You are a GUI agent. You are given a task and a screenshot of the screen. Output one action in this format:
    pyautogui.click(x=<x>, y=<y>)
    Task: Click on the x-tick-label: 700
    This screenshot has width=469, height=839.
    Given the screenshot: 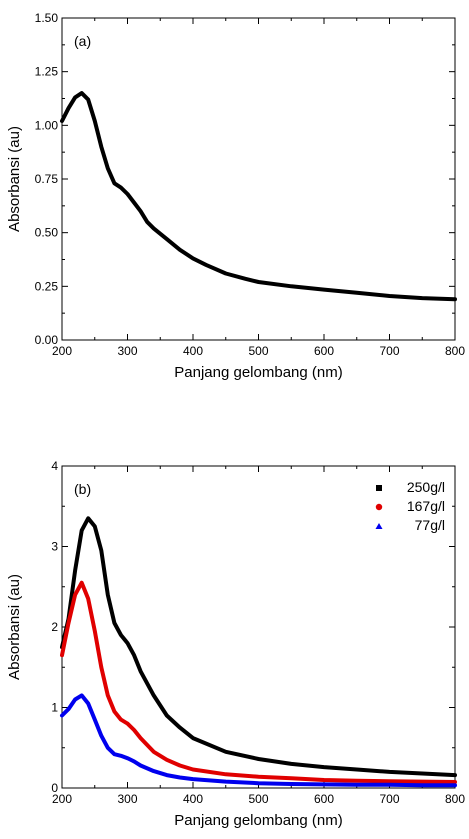 What is the action you would take?
    pyautogui.click(x=389, y=799)
    